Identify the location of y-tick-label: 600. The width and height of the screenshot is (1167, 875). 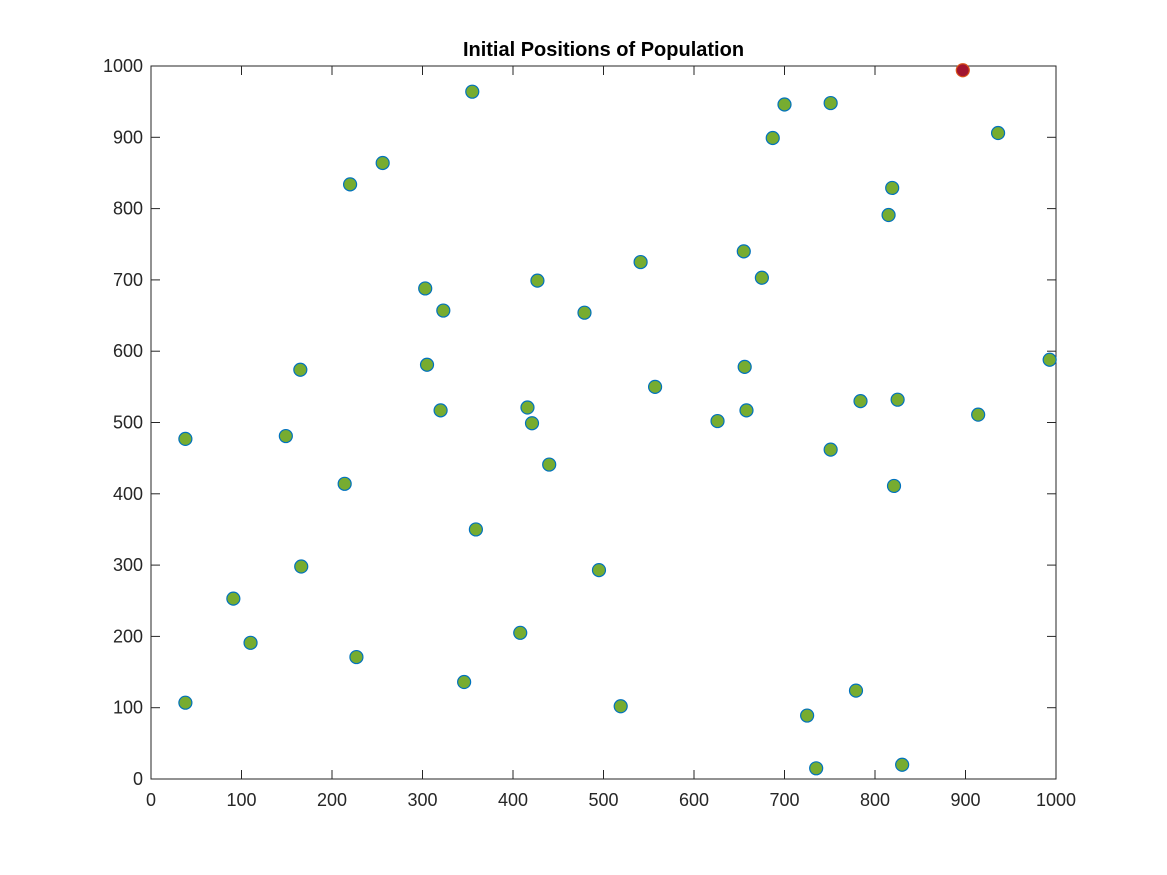
(128, 351).